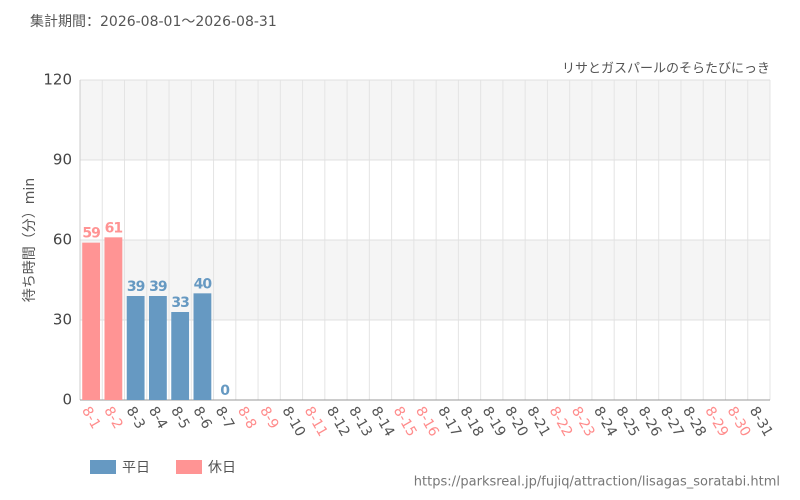 The height and width of the screenshot is (500, 800). I want to click on legend-label: 平日, so click(136, 468).